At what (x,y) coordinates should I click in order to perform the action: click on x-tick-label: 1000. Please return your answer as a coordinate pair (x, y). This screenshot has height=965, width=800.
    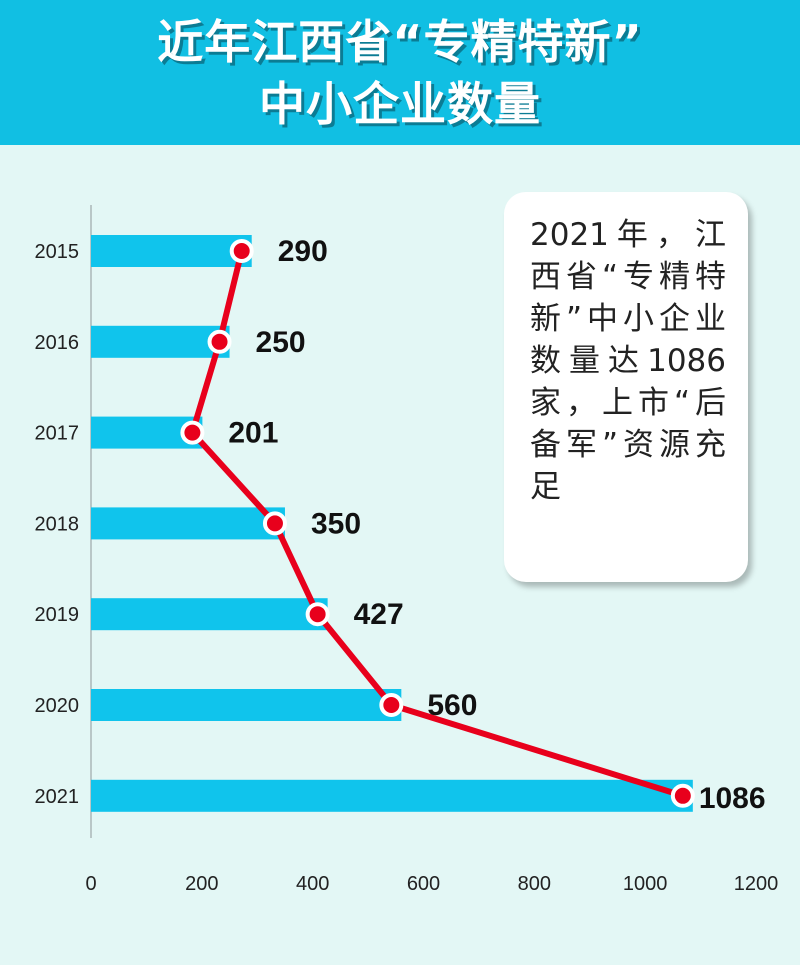
    Looking at the image, I should click on (645, 884).